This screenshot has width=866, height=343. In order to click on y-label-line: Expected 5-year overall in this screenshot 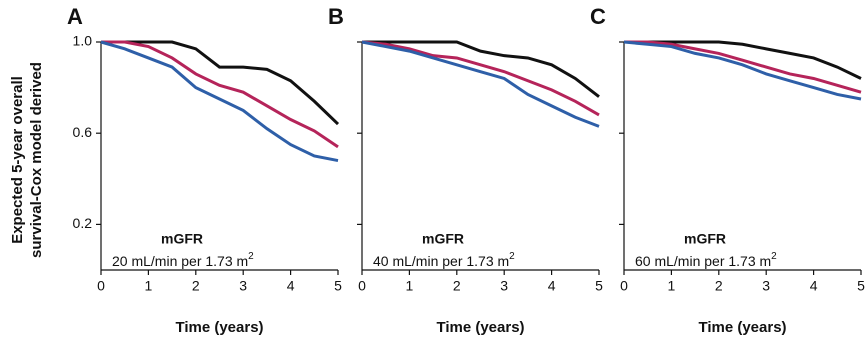, I will do `click(17, 160)`.